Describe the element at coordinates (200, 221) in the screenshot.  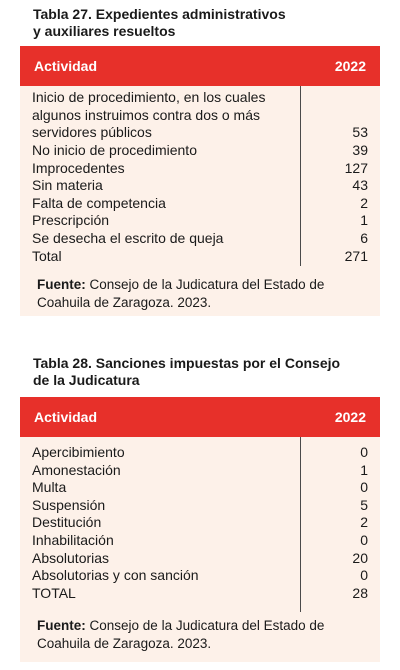
I see `table-row: Prescripción 1` at that location.